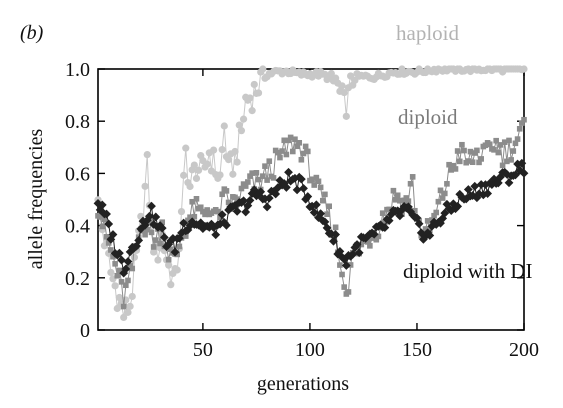 The width and height of the screenshot is (563, 408). I want to click on series-label-haploid: haploid, so click(427, 33).